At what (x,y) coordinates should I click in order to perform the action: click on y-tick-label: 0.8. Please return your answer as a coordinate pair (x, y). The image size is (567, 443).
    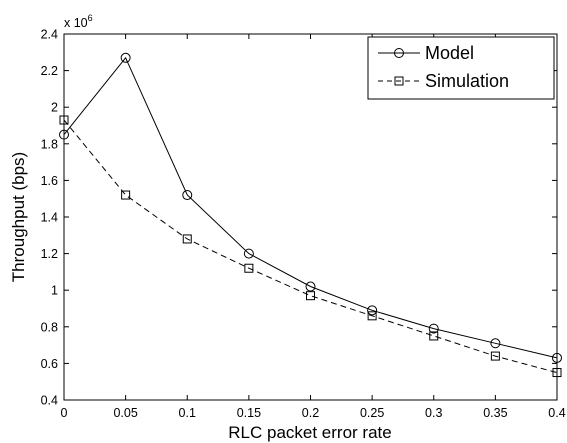
    Looking at the image, I should click on (49, 327).